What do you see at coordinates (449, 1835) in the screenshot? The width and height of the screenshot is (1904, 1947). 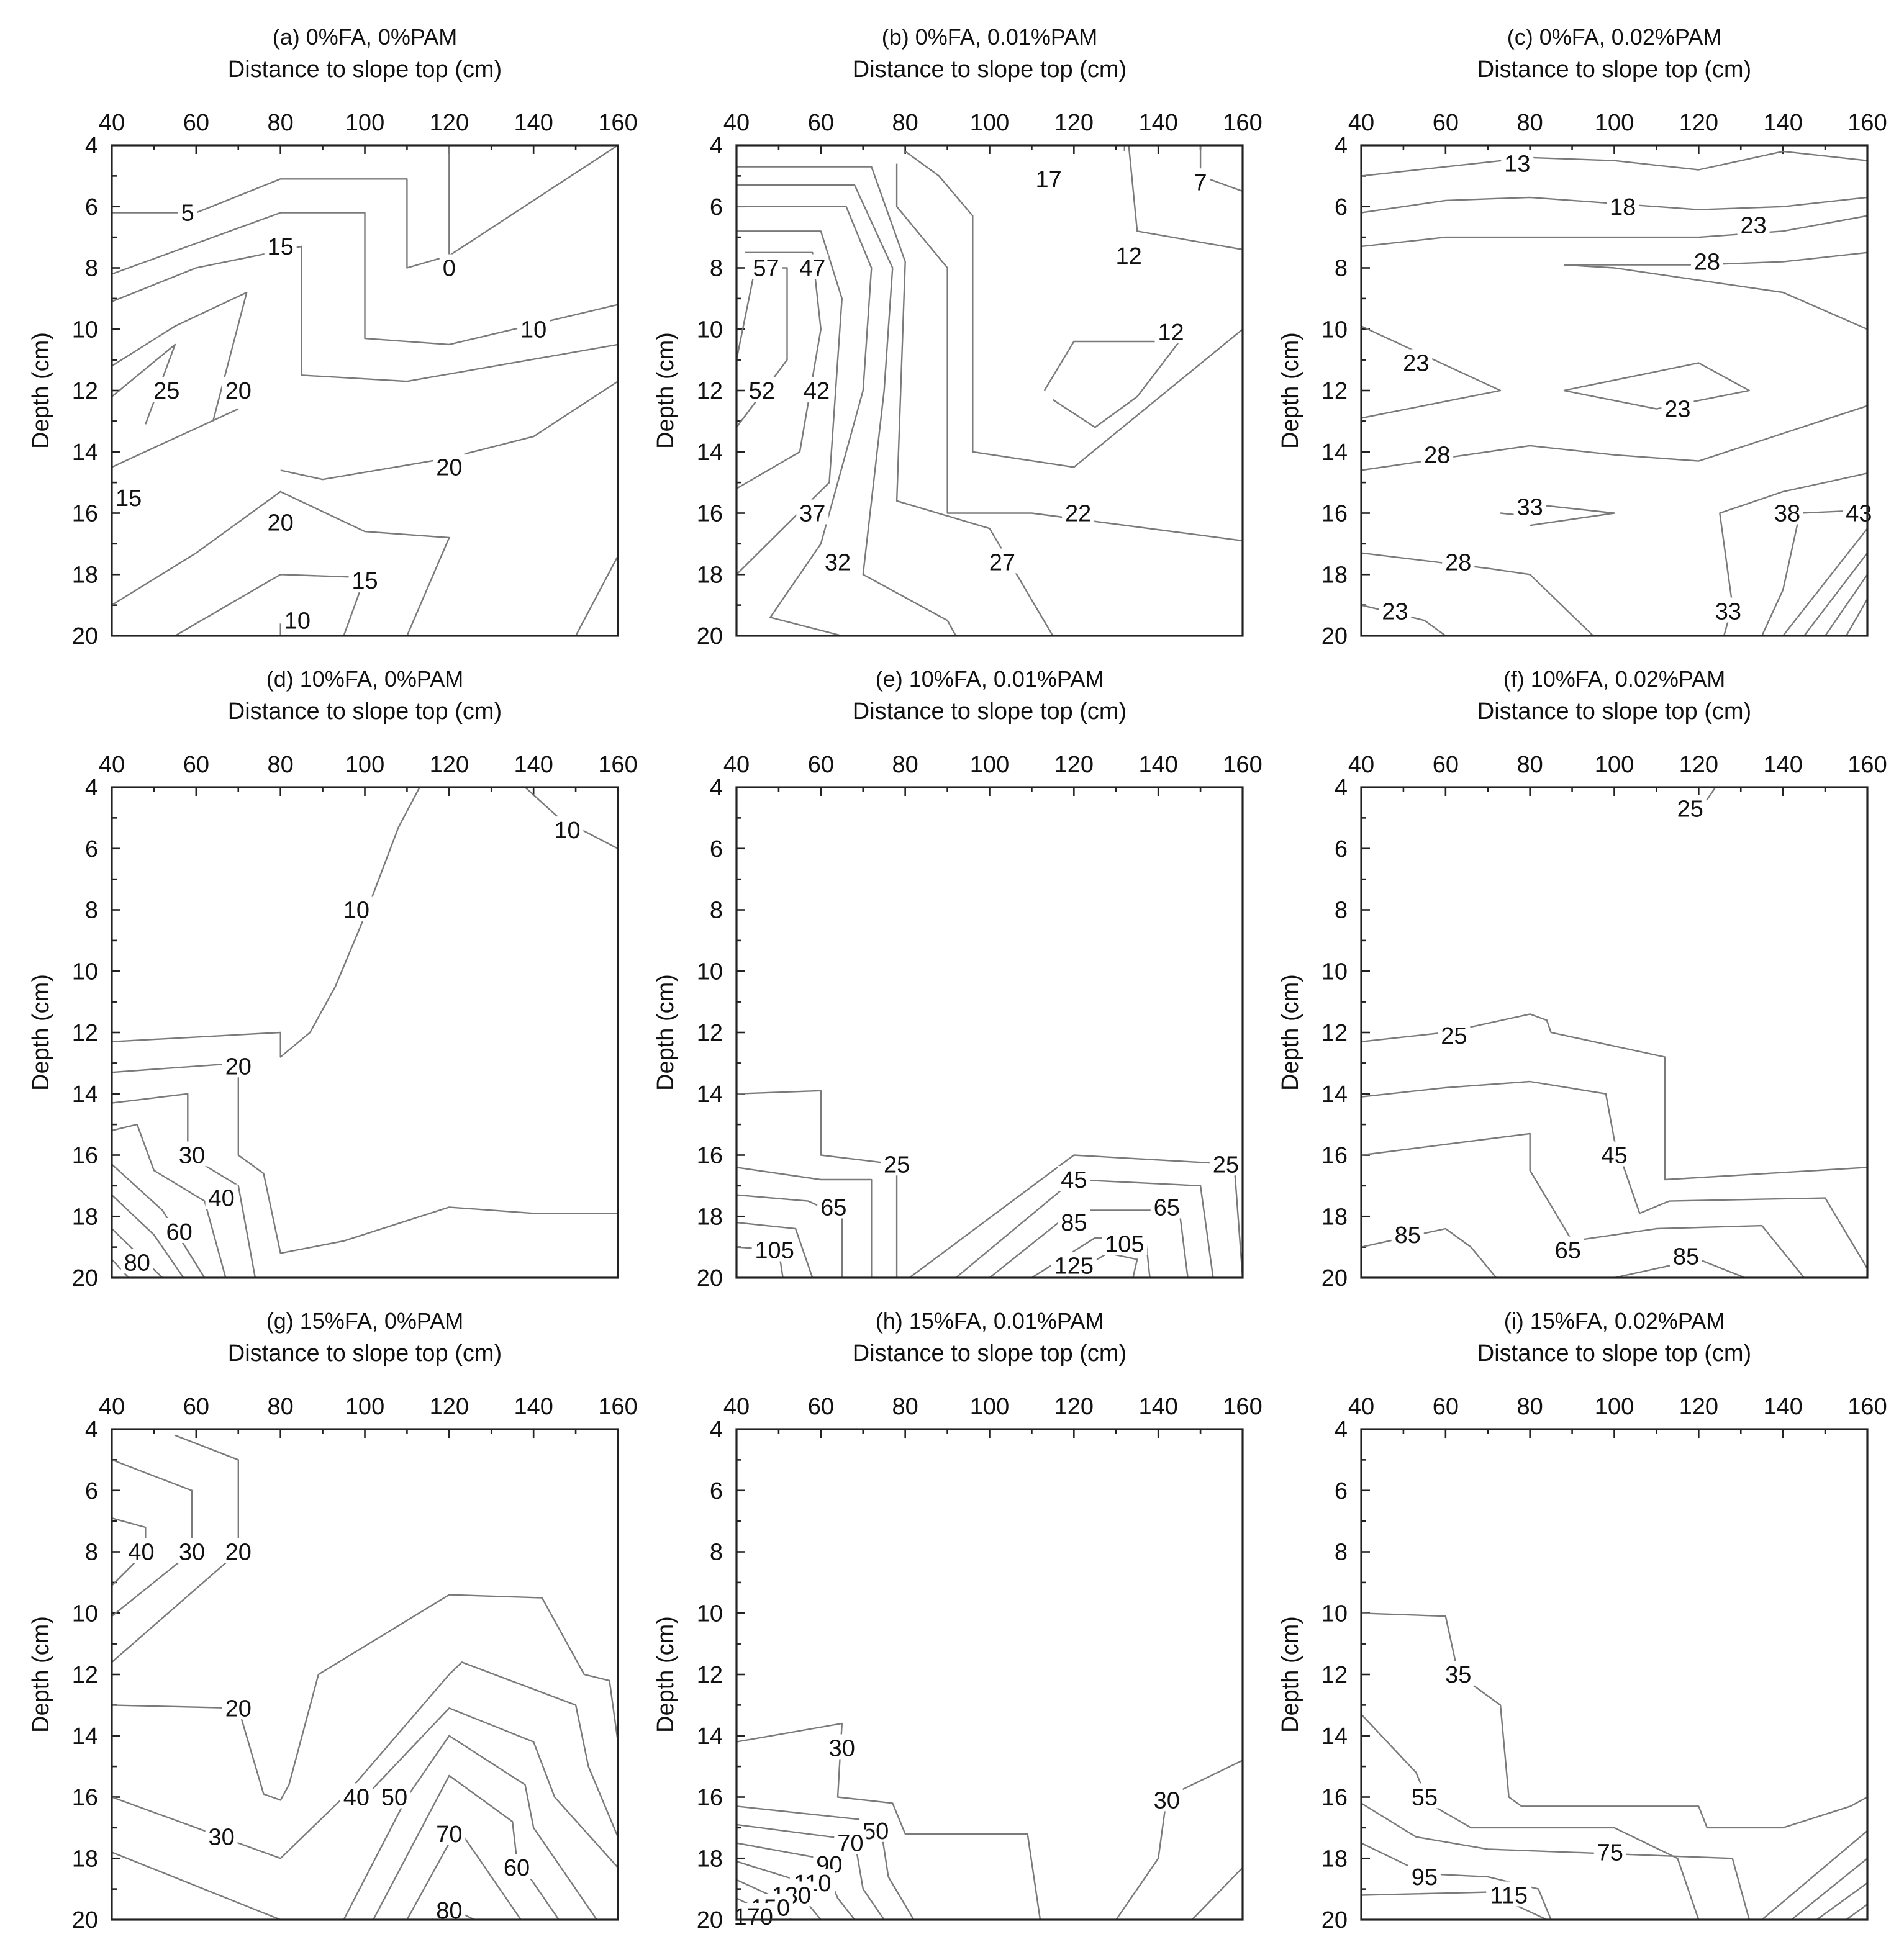 I see `contour-label: 70` at bounding box center [449, 1835].